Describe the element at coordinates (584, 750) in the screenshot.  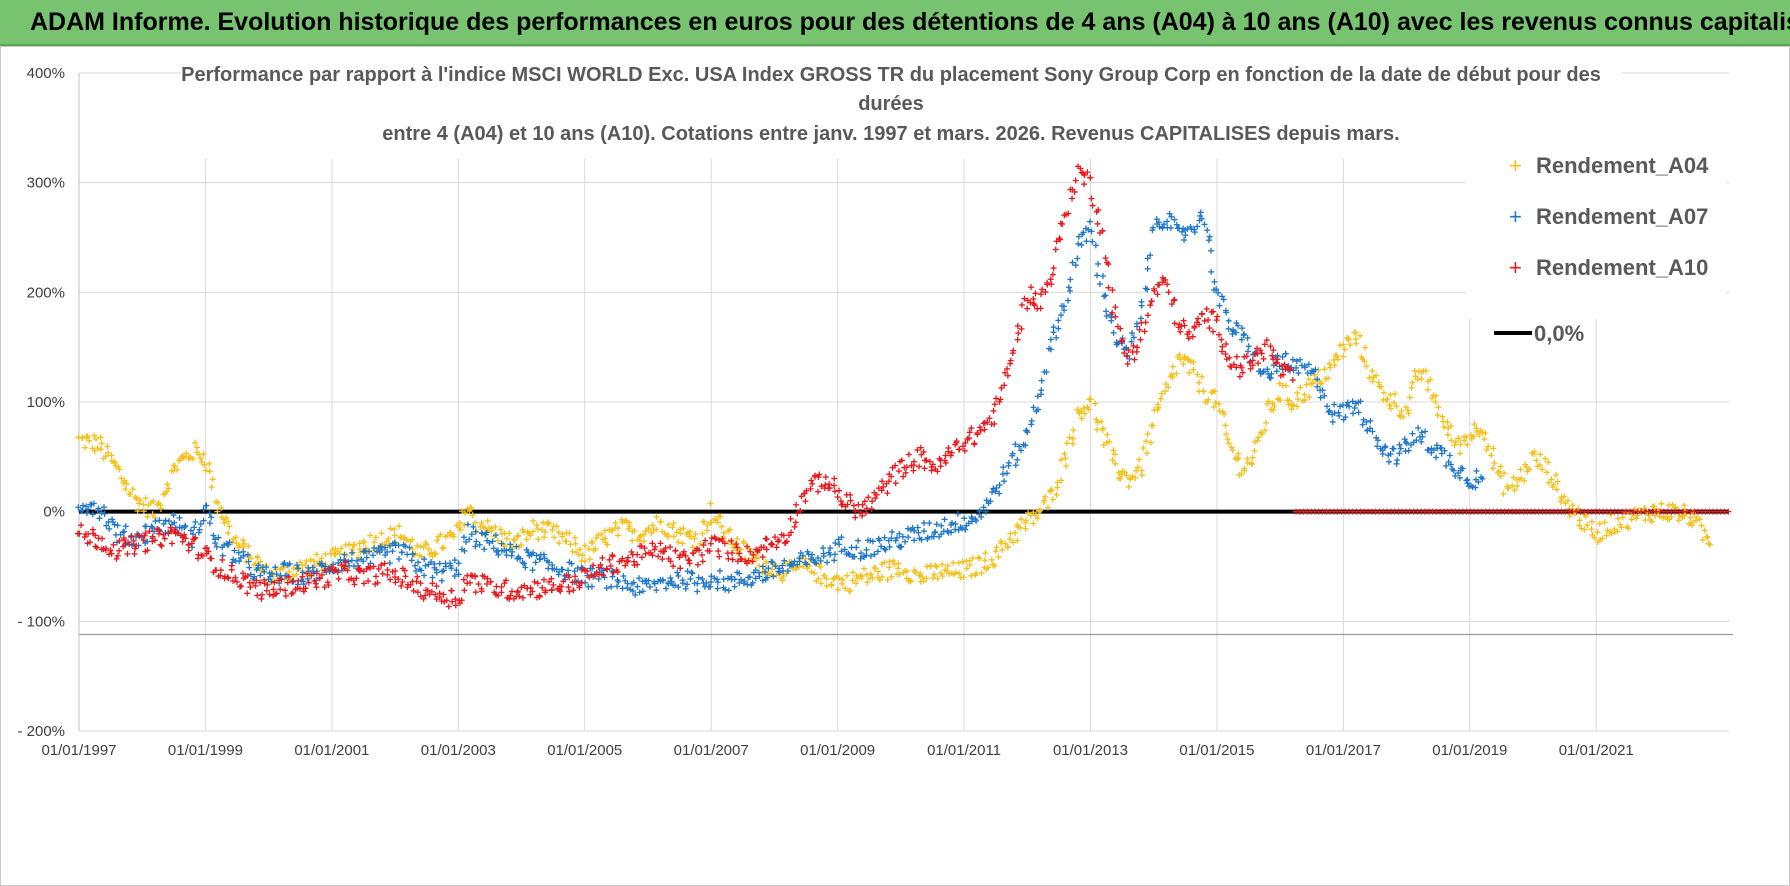
I see `x-tick-label: 01/01/2005` at that location.